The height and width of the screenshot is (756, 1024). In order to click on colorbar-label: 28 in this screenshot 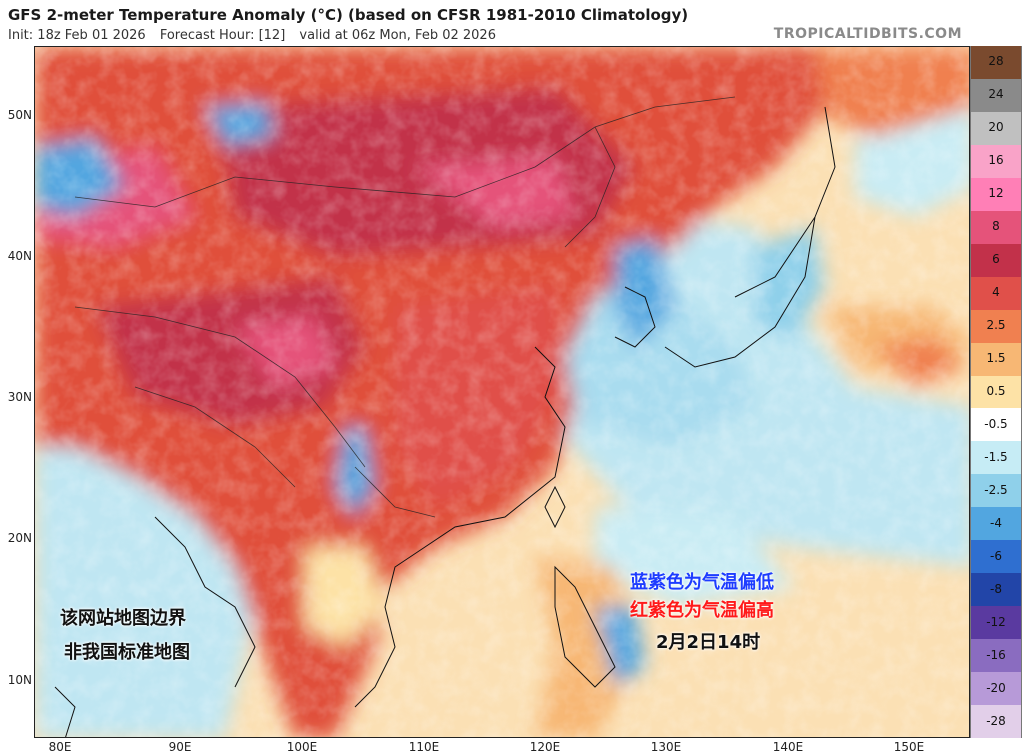, I will do `click(996, 61)`.